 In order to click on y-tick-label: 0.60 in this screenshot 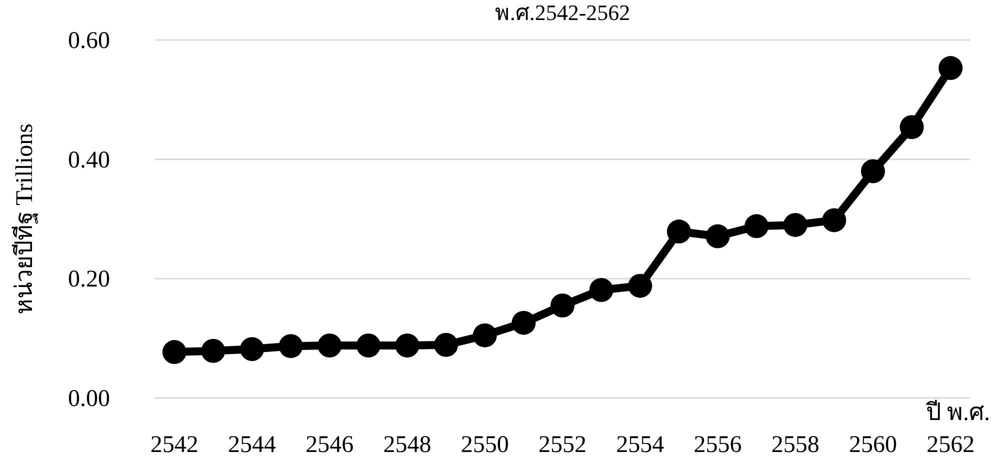, I will do `click(89, 41)`.